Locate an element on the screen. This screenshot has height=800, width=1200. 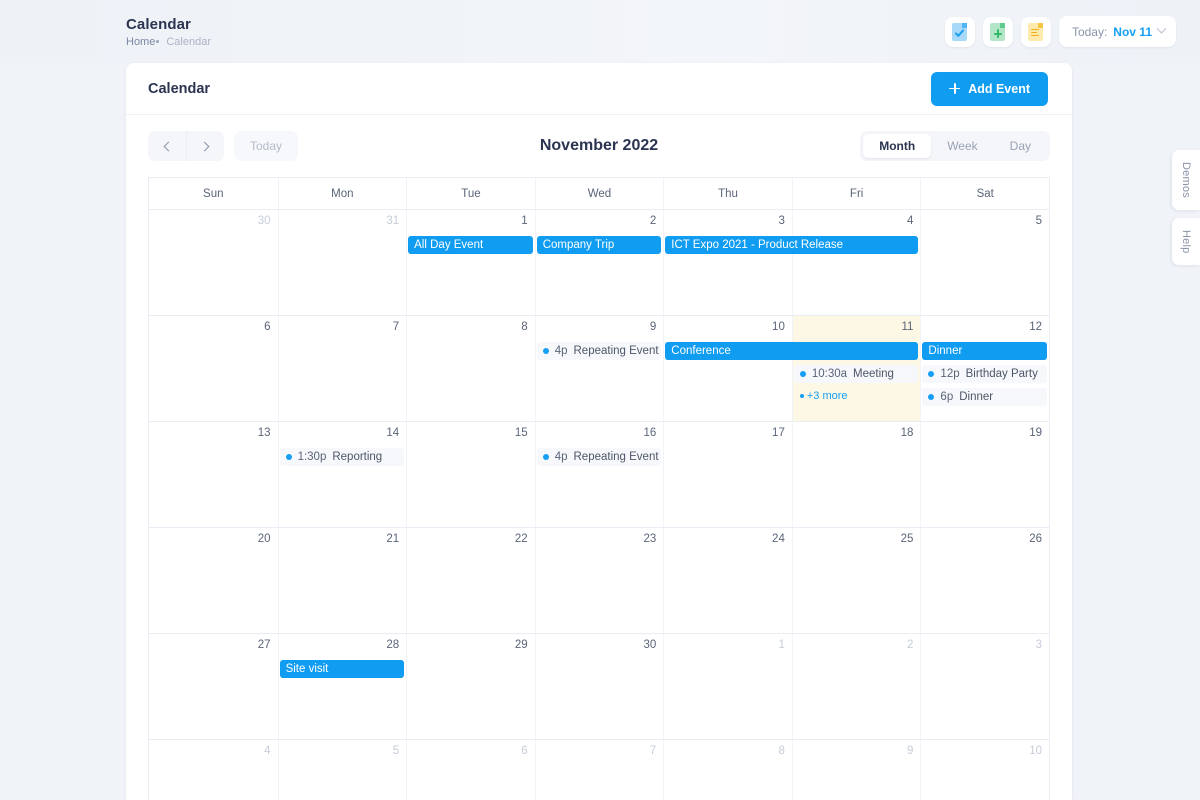
view-week-button: Week is located at coordinates (962, 146).